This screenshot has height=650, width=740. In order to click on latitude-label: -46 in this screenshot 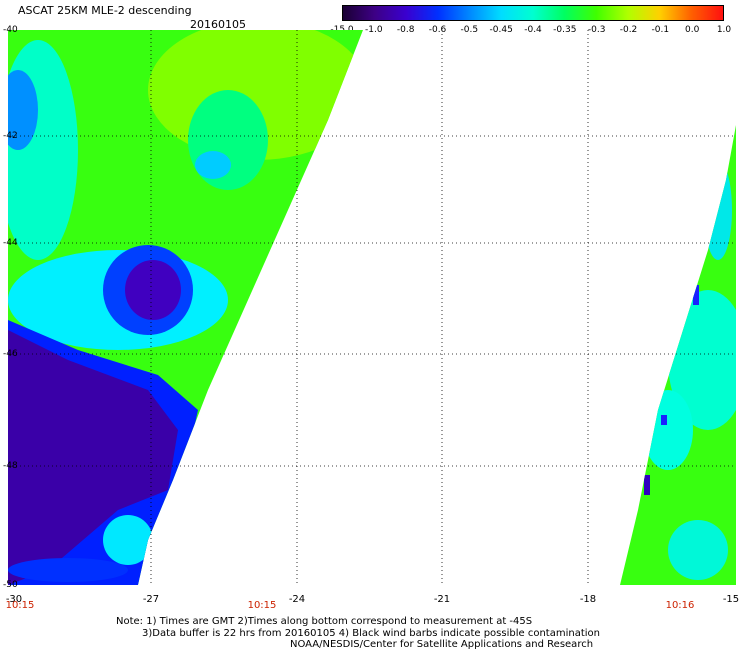, I will do `click(10, 354)`.